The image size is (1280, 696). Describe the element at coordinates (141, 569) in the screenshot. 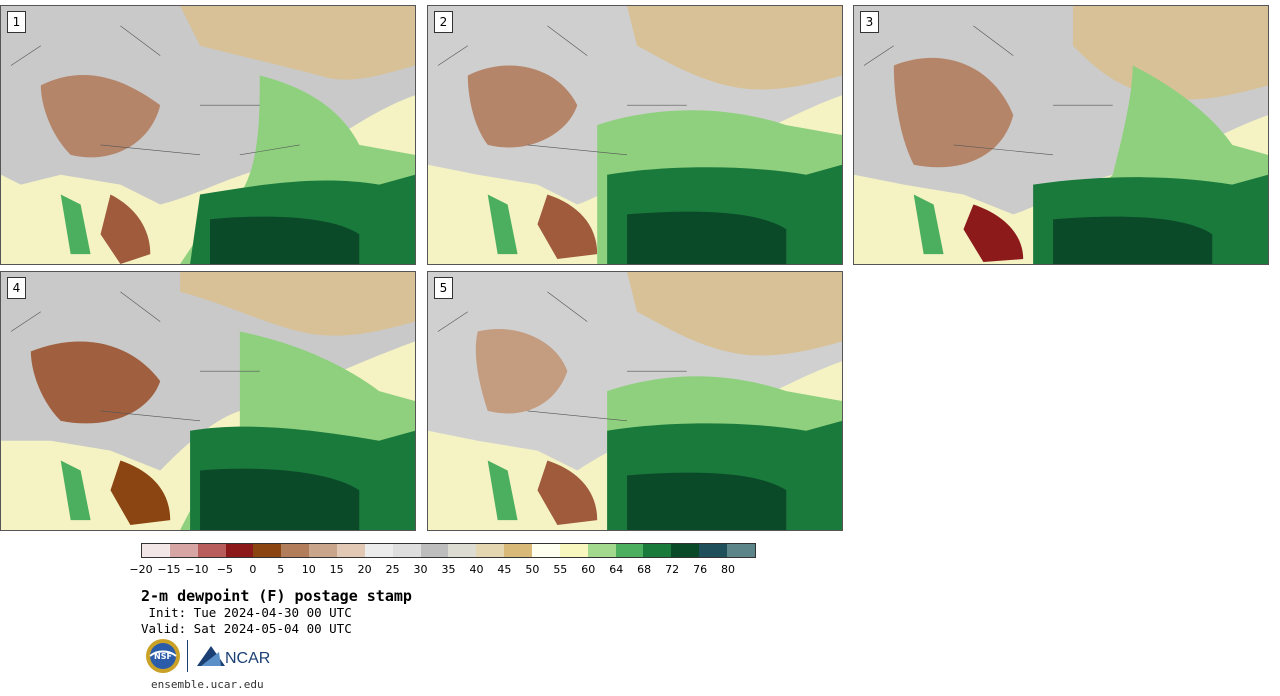

I see `colorbar-tick-label: −20` at that location.